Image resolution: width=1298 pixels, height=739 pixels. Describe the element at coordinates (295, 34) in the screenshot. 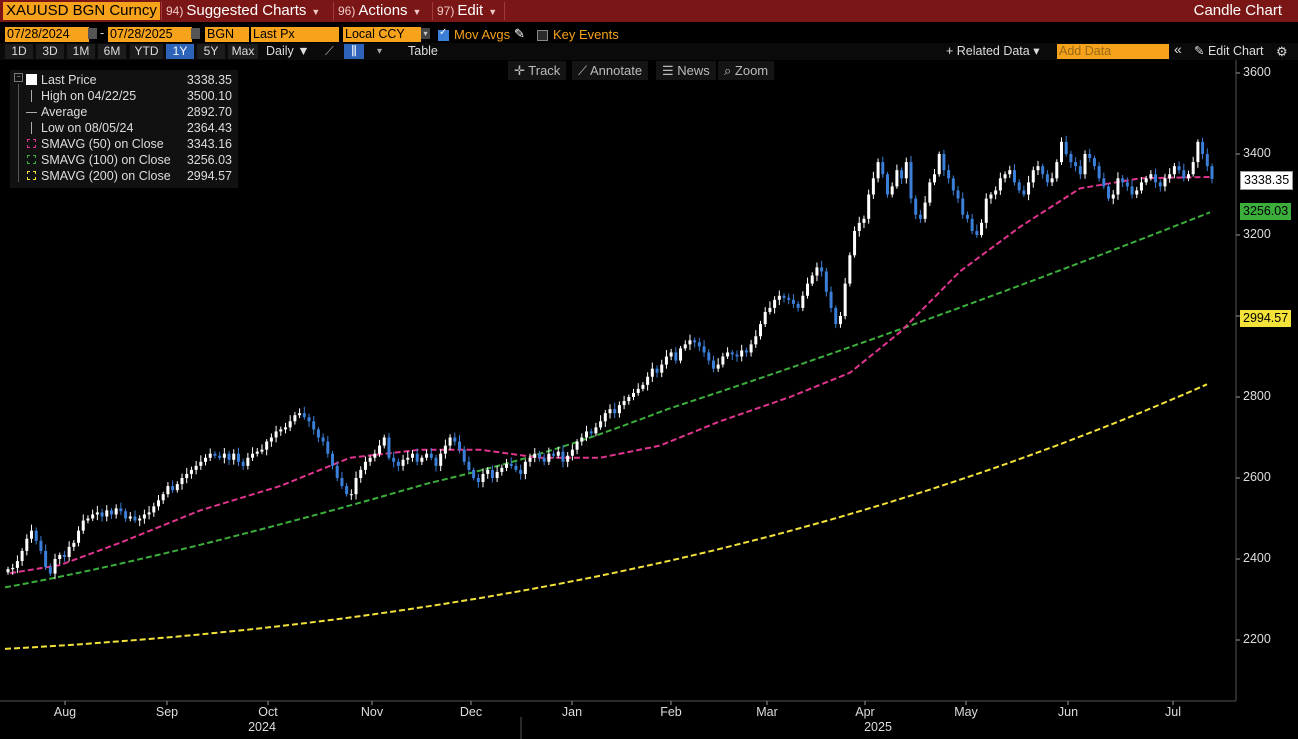

I see `price-field-select: Last Px` at that location.